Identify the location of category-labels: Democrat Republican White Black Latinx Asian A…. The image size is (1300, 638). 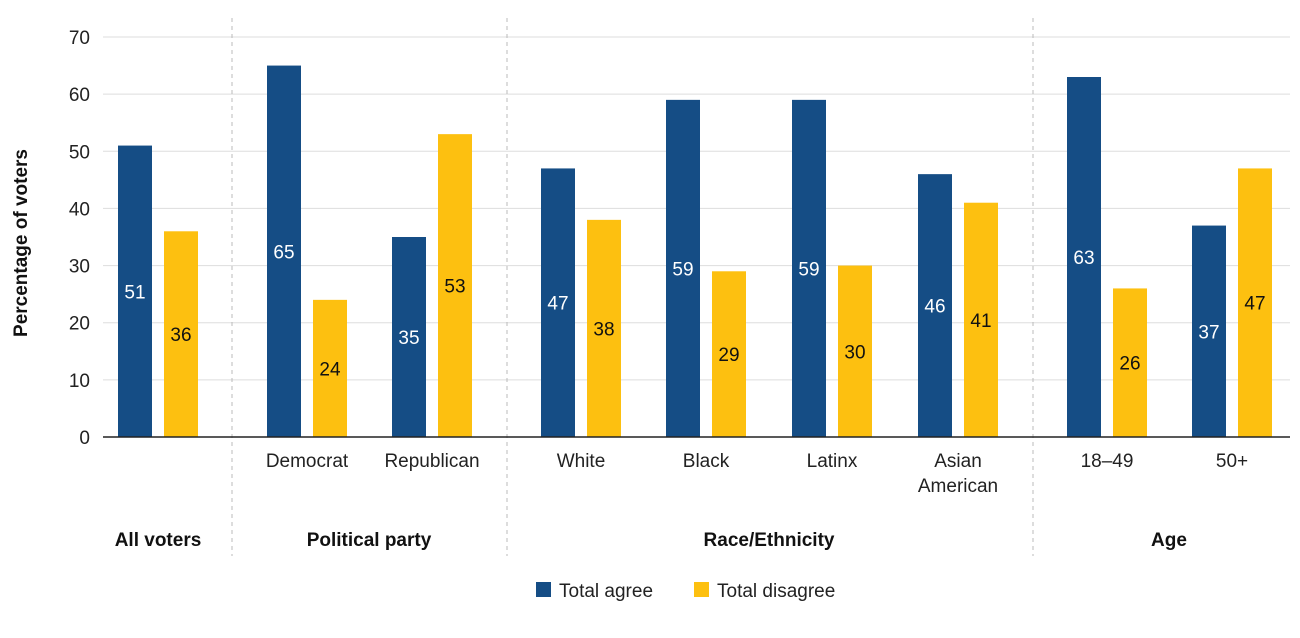
(757, 474).